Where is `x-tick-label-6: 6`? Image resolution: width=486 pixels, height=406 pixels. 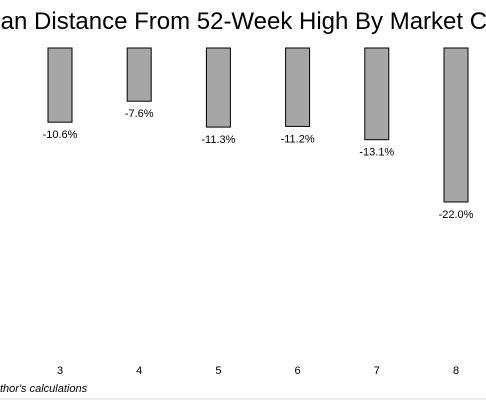
x-tick-label-6: 6 is located at coordinates (298, 371).